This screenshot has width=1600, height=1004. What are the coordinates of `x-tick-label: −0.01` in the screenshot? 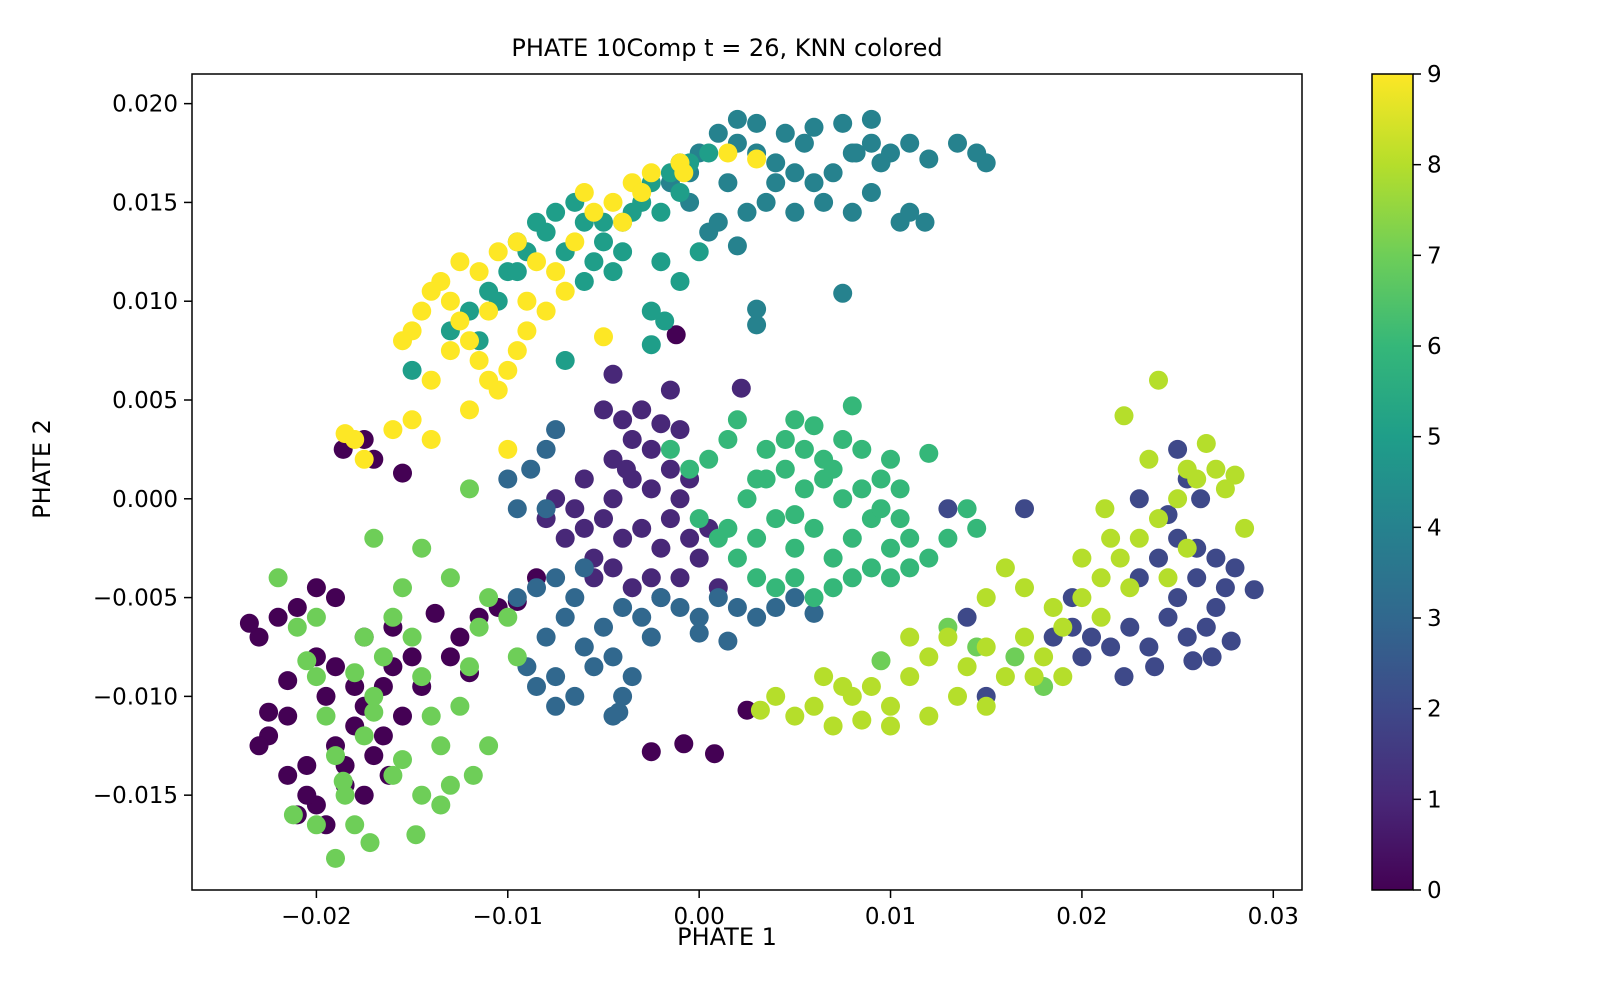 It's located at (508, 917).